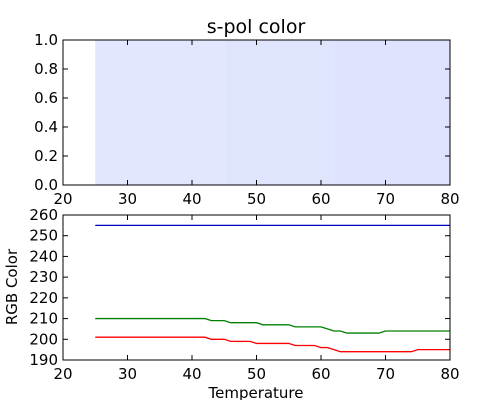 The height and width of the screenshot is (400, 500). What do you see at coordinates (46, 69) in the screenshot?
I see `y-tick-label: 0.8` at bounding box center [46, 69].